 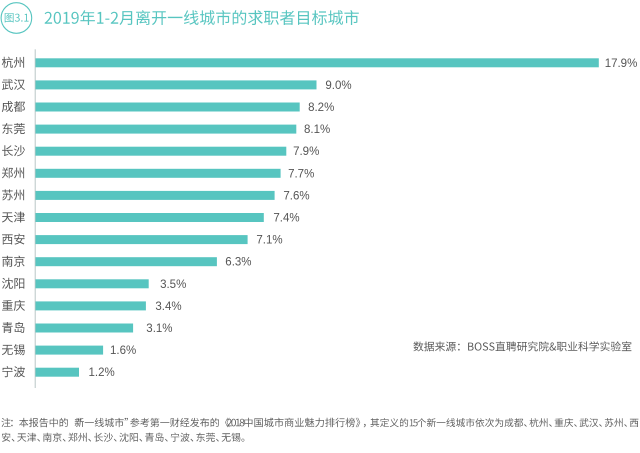 I want to click on svg-text: 7.1%, so click(x=269, y=241).